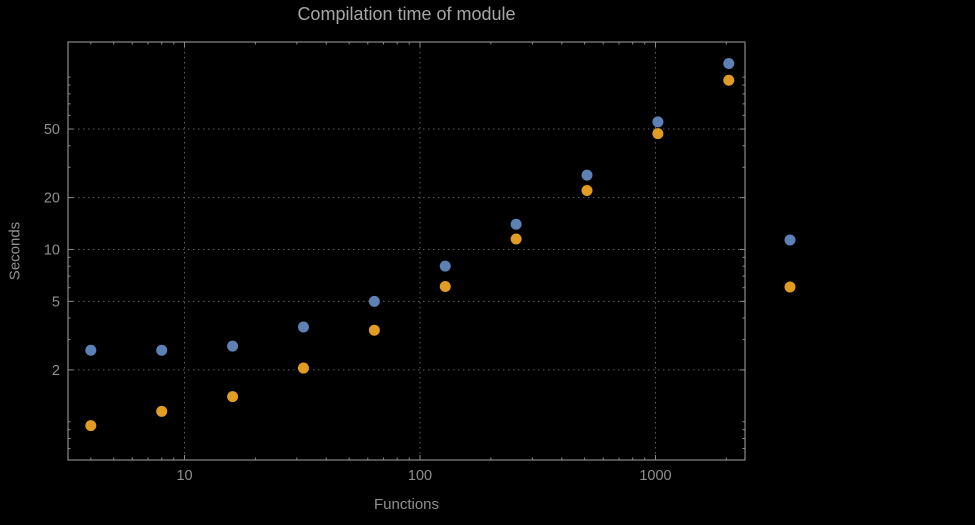 The height and width of the screenshot is (525, 975). I want to click on x-tick-label: 1000, so click(655, 476).